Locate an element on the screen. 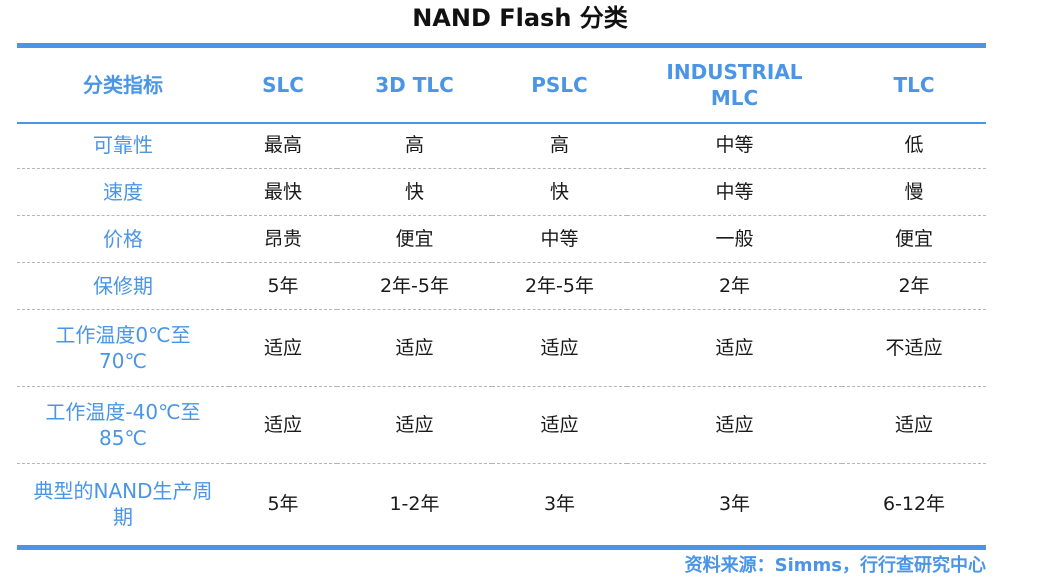 The image size is (1048, 586). column-header-3d-tlc: 3D TLC is located at coordinates (414, 85).